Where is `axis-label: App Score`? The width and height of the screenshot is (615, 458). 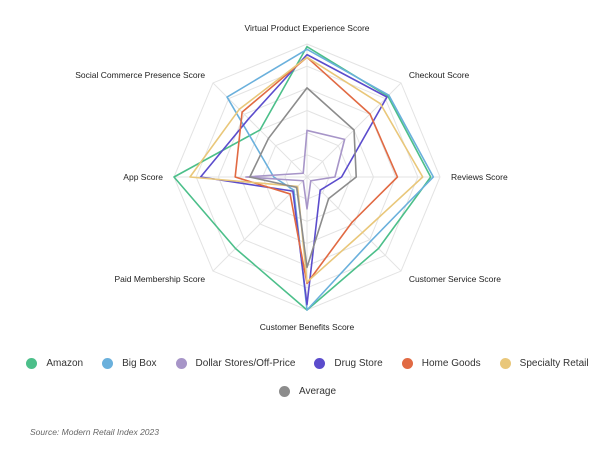 axis-label: App Score is located at coordinates (143, 177).